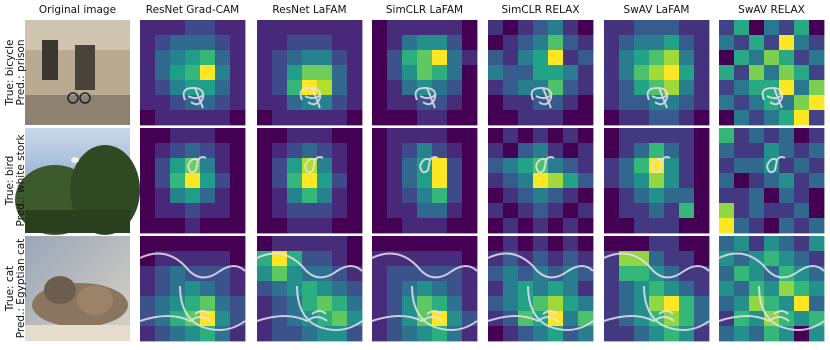 The height and width of the screenshot is (350, 830). Describe the element at coordinates (657, 10) in the screenshot. I see `column-title: SwAV LaFAM` at that location.